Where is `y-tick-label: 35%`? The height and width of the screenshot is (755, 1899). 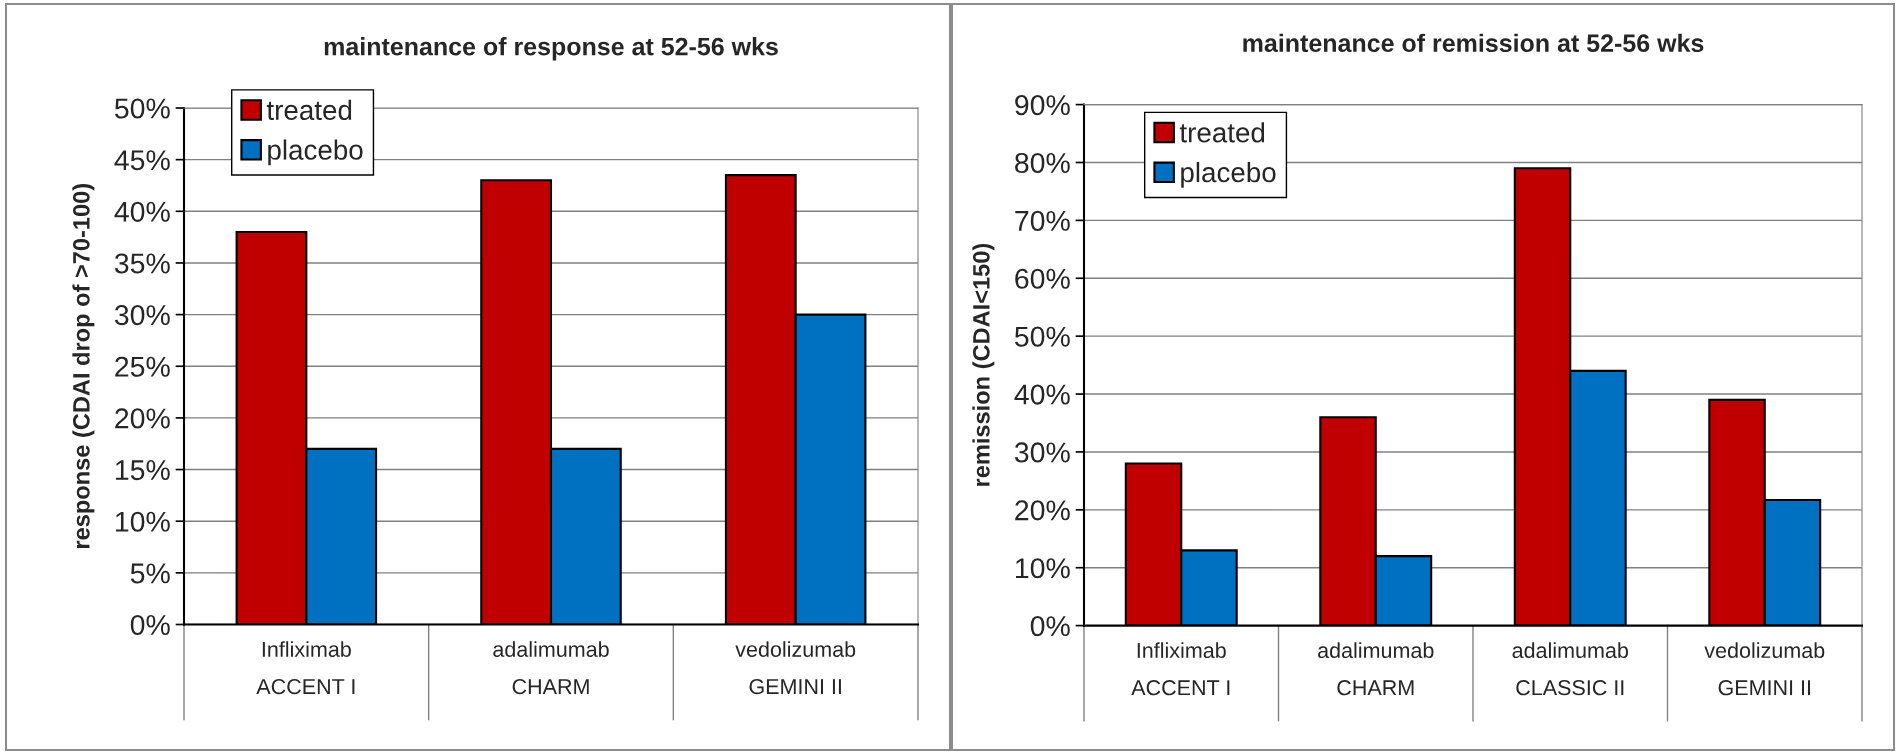 y-tick-label: 35% is located at coordinates (142, 263).